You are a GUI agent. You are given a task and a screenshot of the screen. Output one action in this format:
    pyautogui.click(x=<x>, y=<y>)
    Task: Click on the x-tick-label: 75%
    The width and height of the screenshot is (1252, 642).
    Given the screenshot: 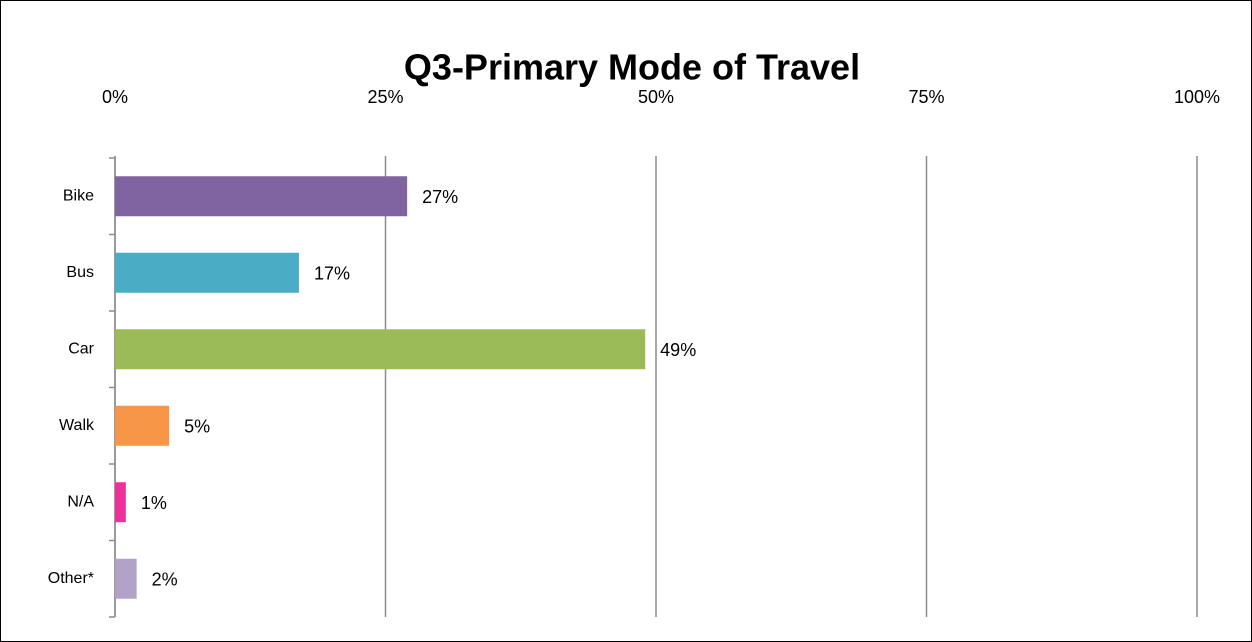 What is the action you would take?
    pyautogui.click(x=926, y=97)
    